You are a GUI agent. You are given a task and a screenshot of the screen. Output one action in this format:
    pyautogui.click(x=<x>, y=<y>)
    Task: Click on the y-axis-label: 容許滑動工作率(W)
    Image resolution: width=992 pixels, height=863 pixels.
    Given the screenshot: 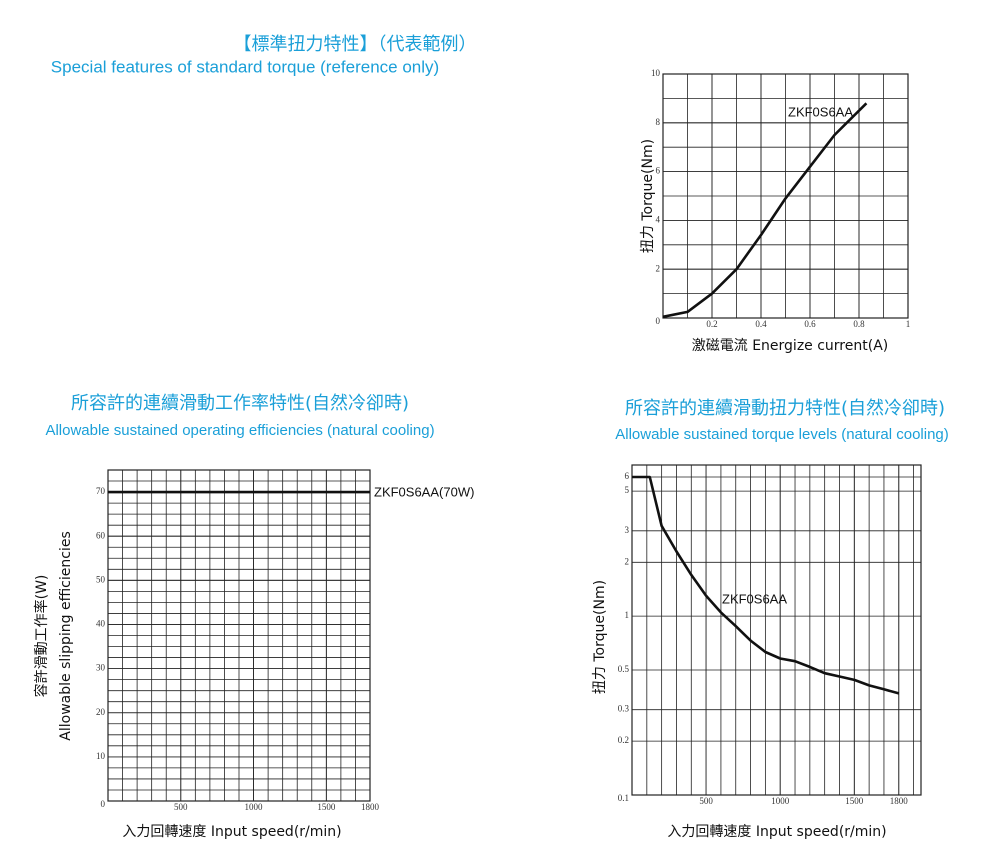 What is the action you would take?
    pyautogui.click(x=41, y=636)
    